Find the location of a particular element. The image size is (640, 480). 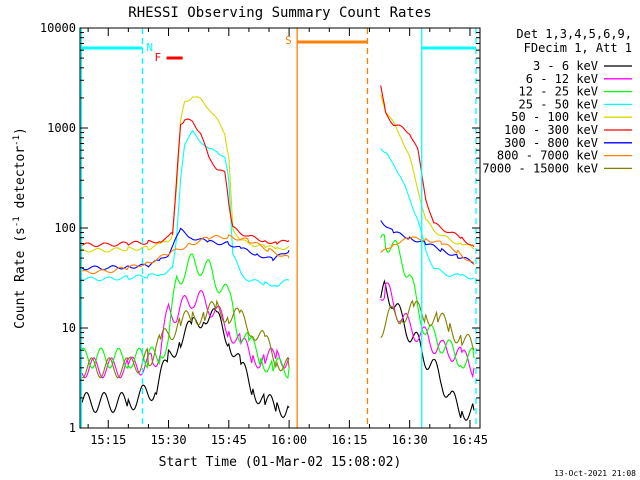

x-tick-label: 16:00 is located at coordinates (289, 440).